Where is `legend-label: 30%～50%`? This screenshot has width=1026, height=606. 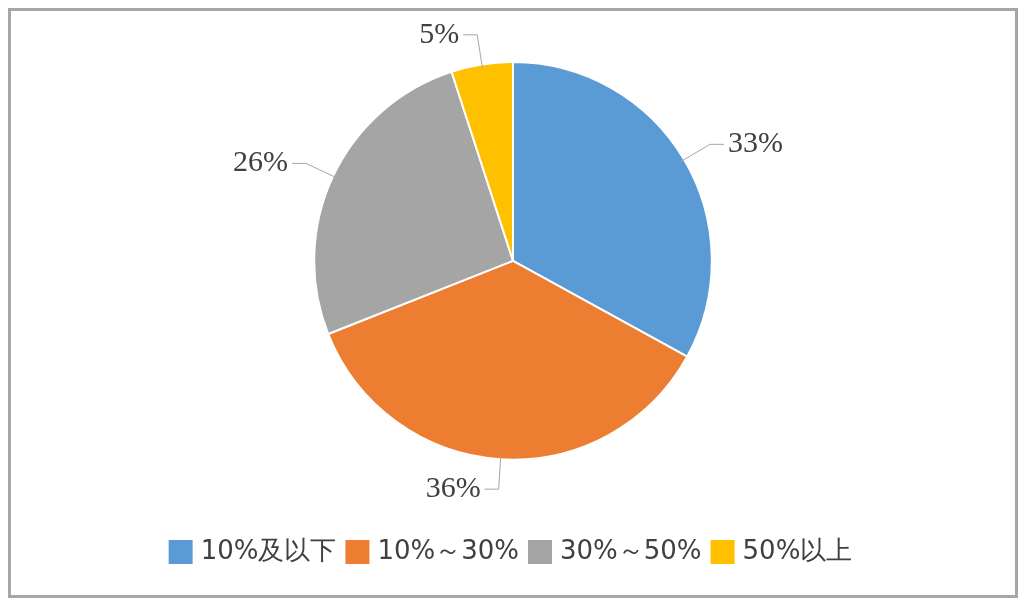
legend-label: 30%～50% is located at coordinates (631, 549).